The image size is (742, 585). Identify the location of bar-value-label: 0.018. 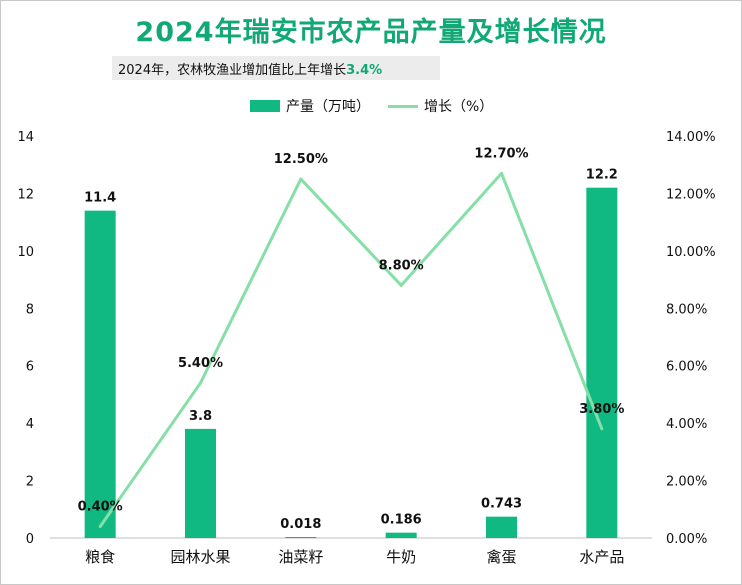
(300, 524).